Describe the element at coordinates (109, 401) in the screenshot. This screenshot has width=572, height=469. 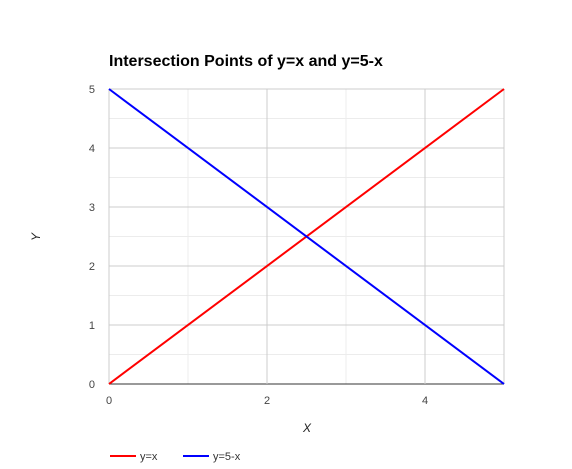
I see `x-tick-label: 0` at that location.